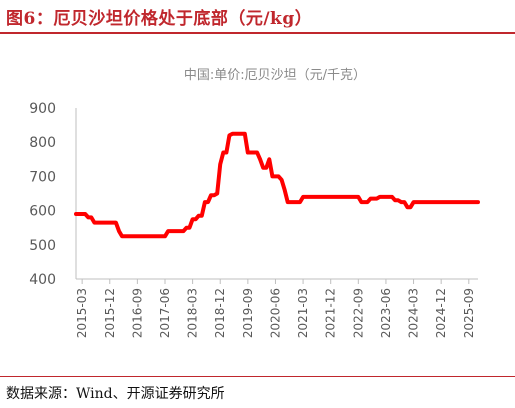 This screenshot has width=515, height=408. Describe the element at coordinates (248, 313) in the screenshot. I see `x-tick-label: 2019-09` at that location.